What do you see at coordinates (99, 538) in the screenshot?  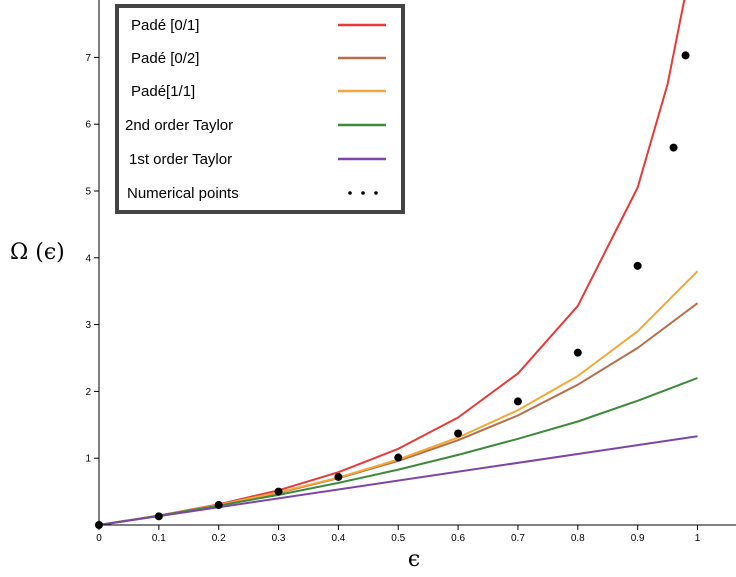 I see `x-tick-label: 0` at bounding box center [99, 538].